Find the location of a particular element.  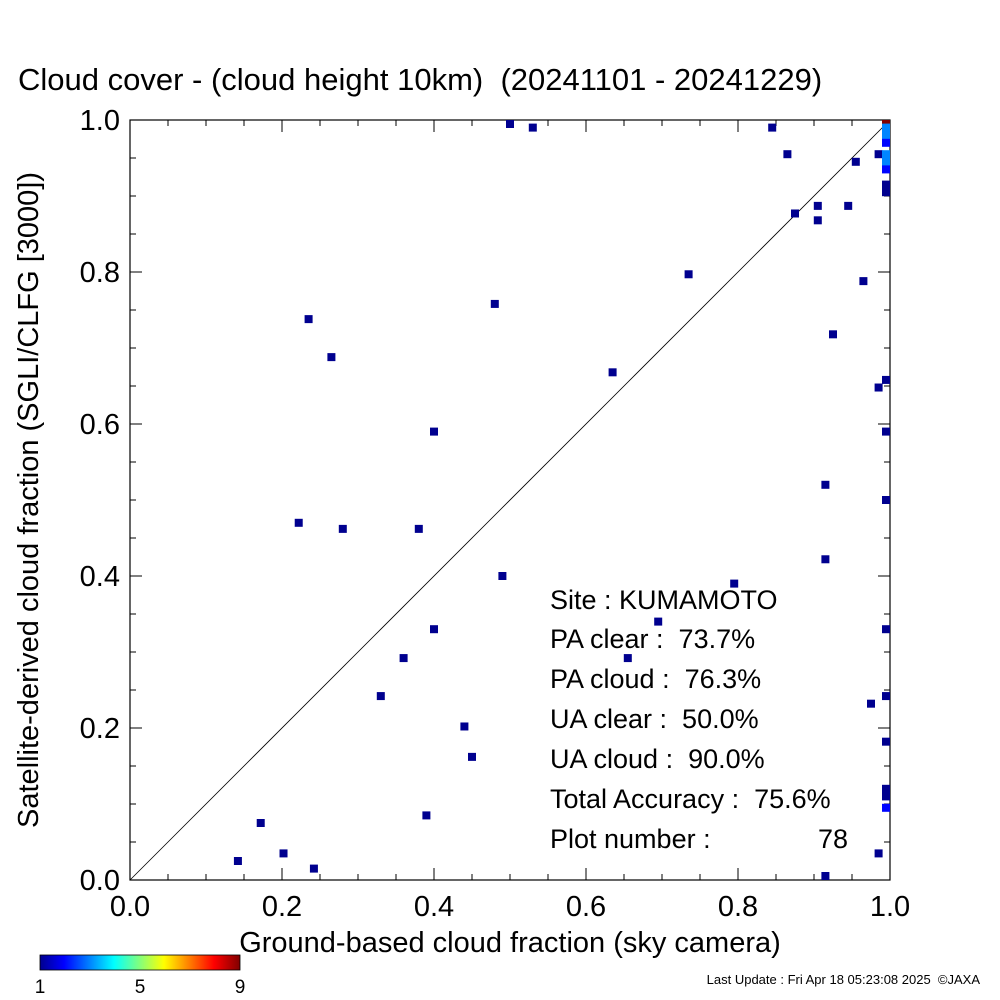

y-tick-label: 0.4 is located at coordinates (100, 577).